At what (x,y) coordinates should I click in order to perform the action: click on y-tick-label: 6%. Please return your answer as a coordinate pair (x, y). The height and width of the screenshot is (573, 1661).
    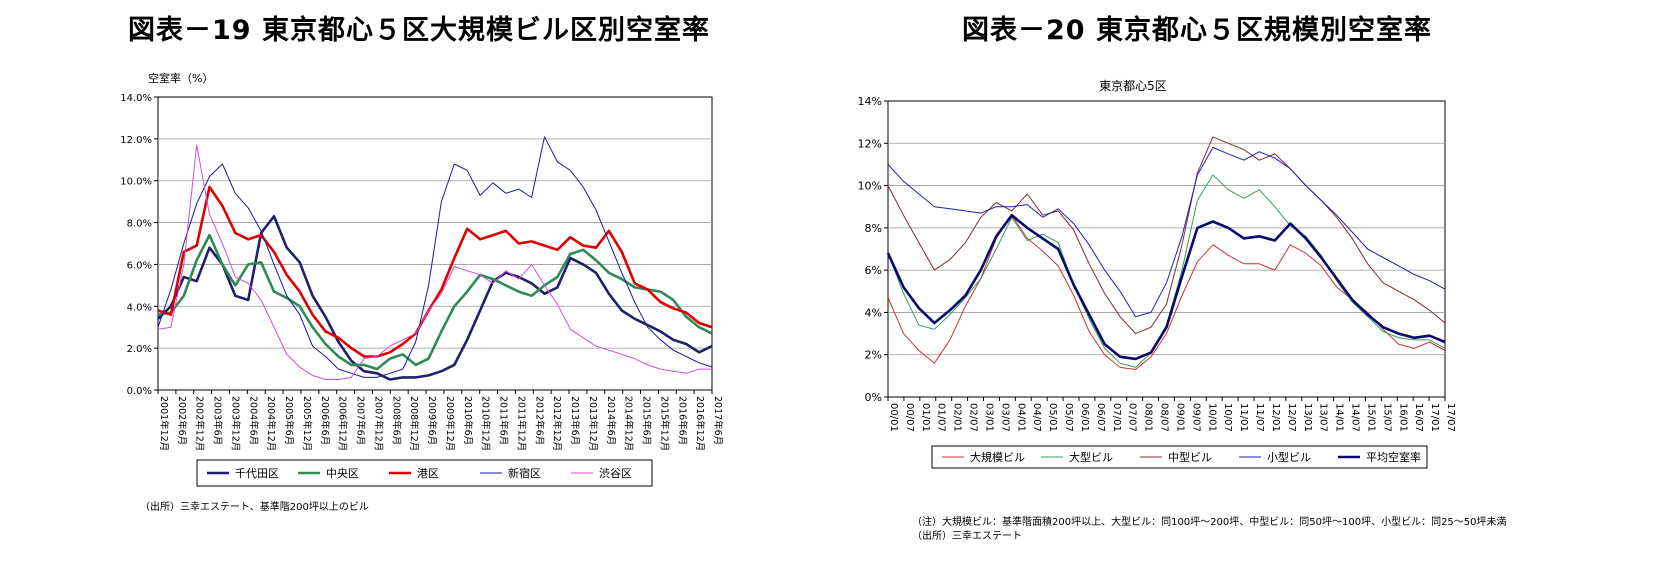
    Looking at the image, I should click on (873, 270).